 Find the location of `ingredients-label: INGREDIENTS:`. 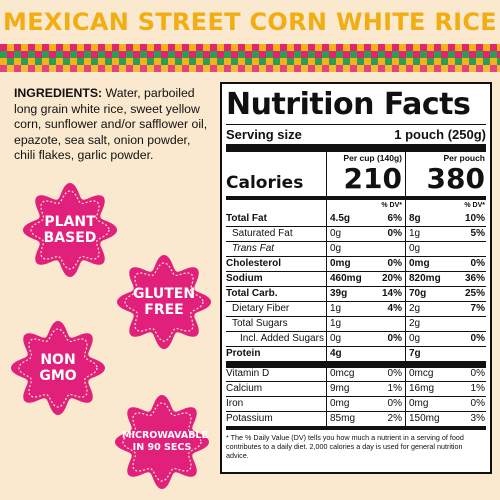

ingredients-label: INGREDIENTS: is located at coordinates (58, 93).